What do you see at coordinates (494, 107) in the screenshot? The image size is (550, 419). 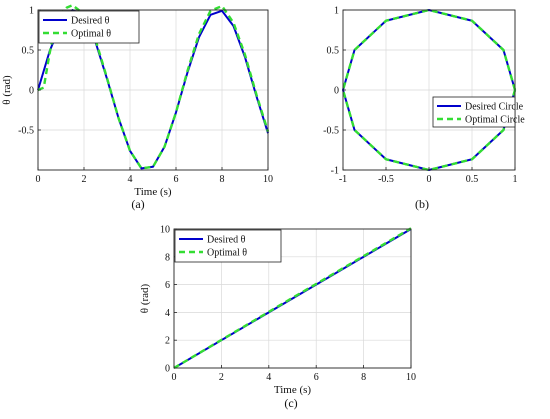 I see `legend-label-1: Desired Circle` at bounding box center [494, 107].